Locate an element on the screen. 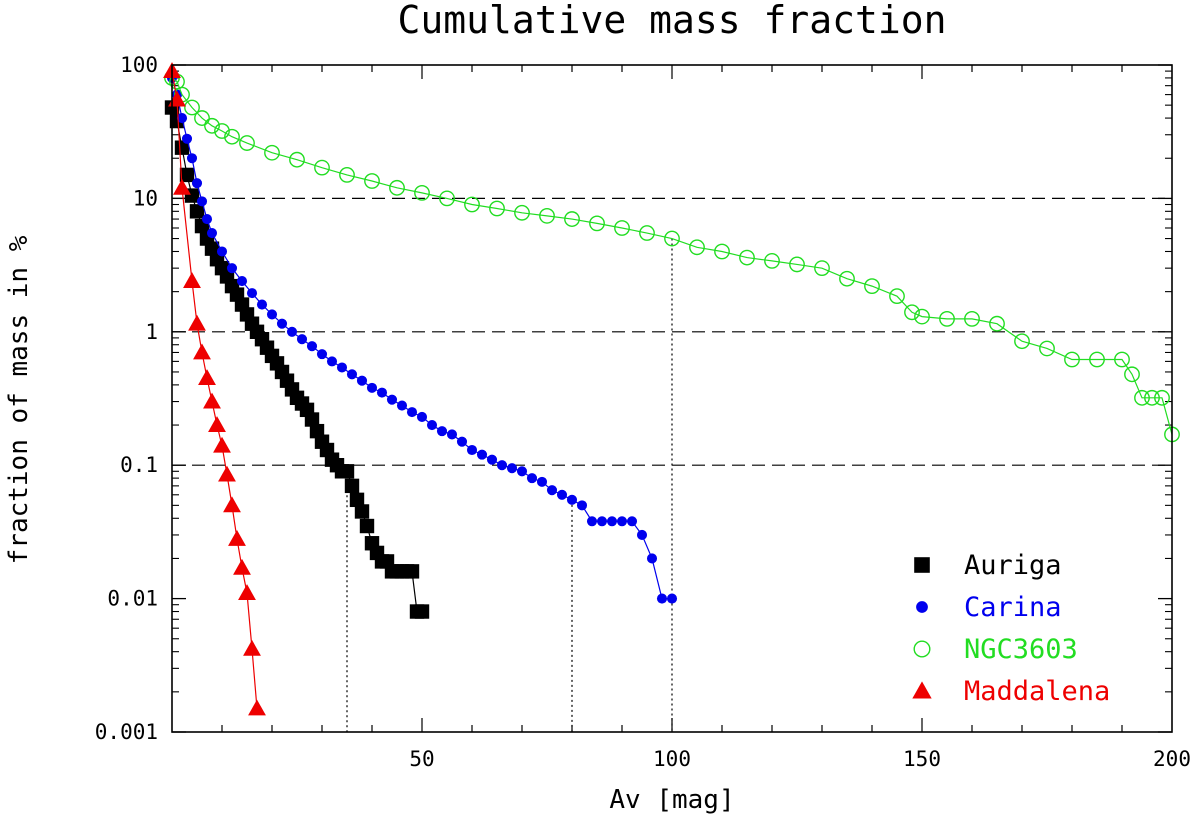 The image size is (1200, 818). series-line-maddalena is located at coordinates (214, 390).